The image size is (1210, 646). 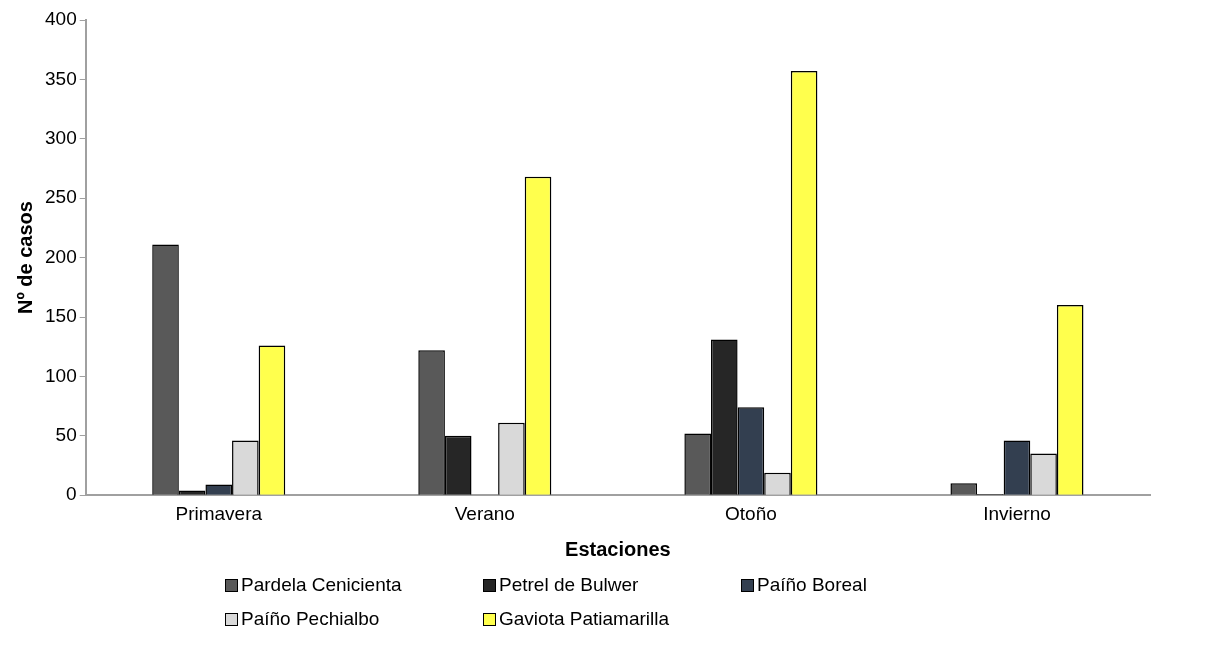 I want to click on legend-label: Pardela Cenicienta, so click(x=321, y=585).